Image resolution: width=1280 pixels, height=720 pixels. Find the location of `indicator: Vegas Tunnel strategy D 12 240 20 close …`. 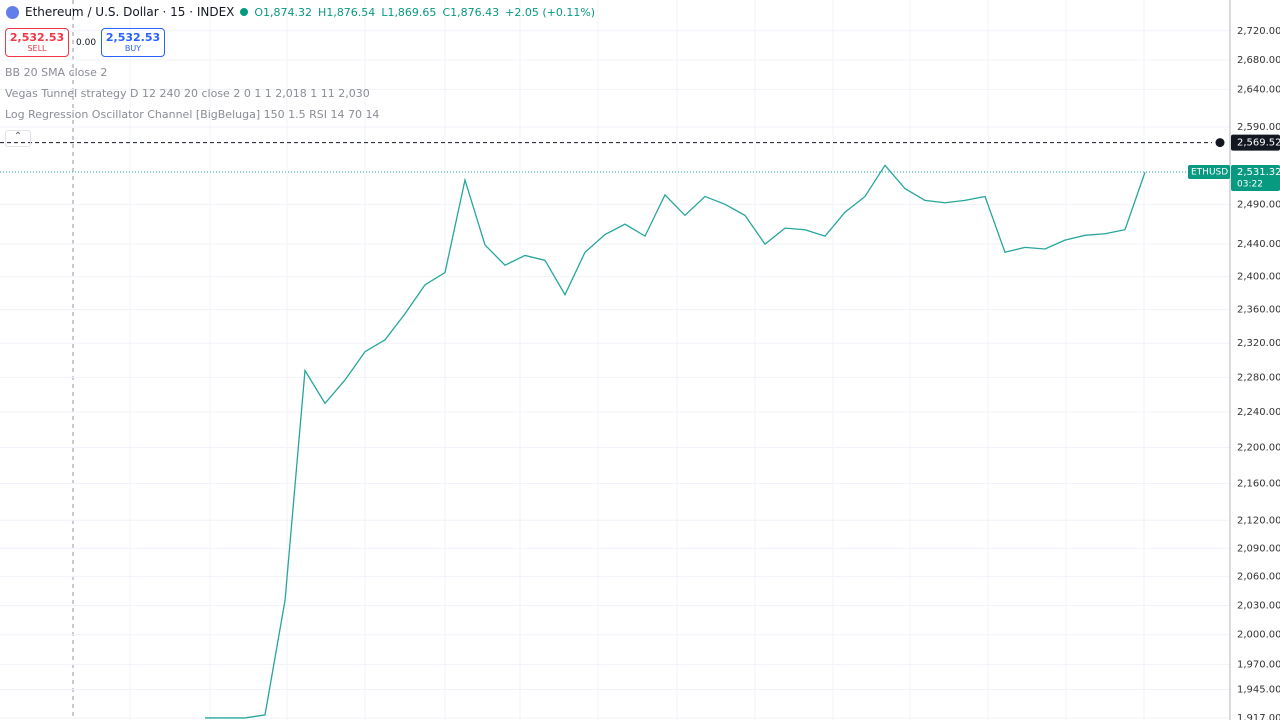

indicator: Vegas Tunnel strategy D 12 240 20 close … is located at coordinates (187, 93).